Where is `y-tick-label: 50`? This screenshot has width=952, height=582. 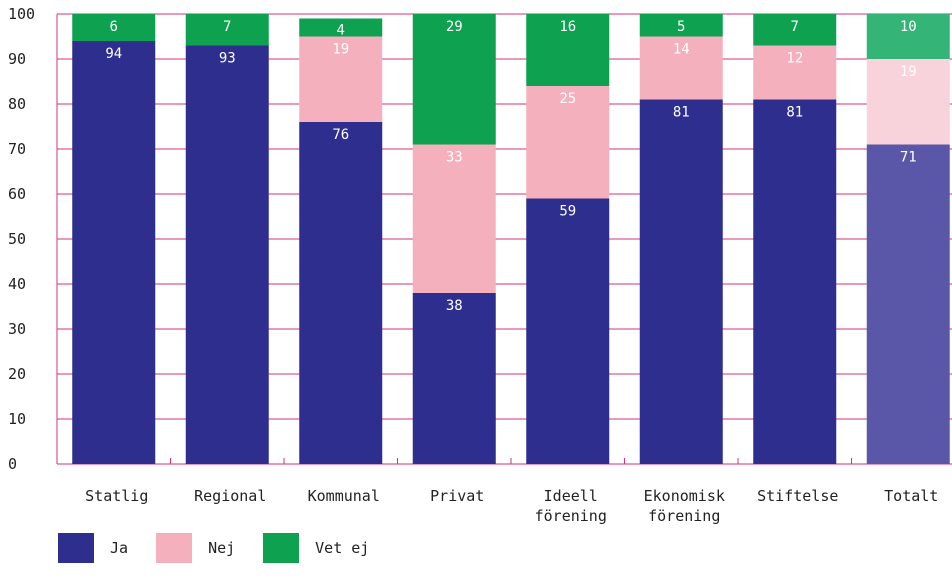
y-tick-label: 50 is located at coordinates (17, 239).